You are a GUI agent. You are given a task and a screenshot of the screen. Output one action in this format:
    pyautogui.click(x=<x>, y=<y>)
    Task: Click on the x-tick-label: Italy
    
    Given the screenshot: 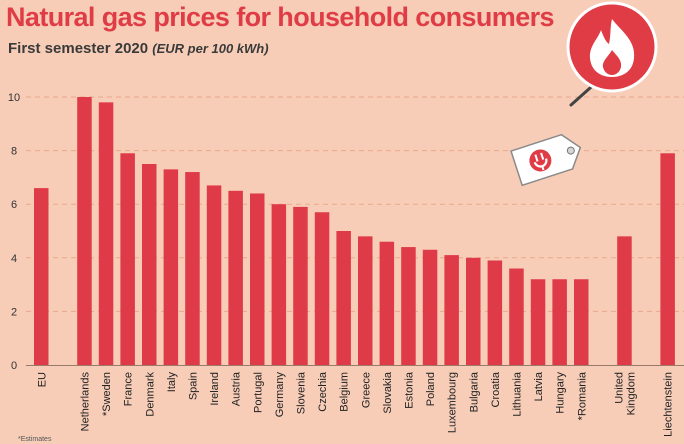 What is the action you would take?
    pyautogui.click(x=172, y=382)
    